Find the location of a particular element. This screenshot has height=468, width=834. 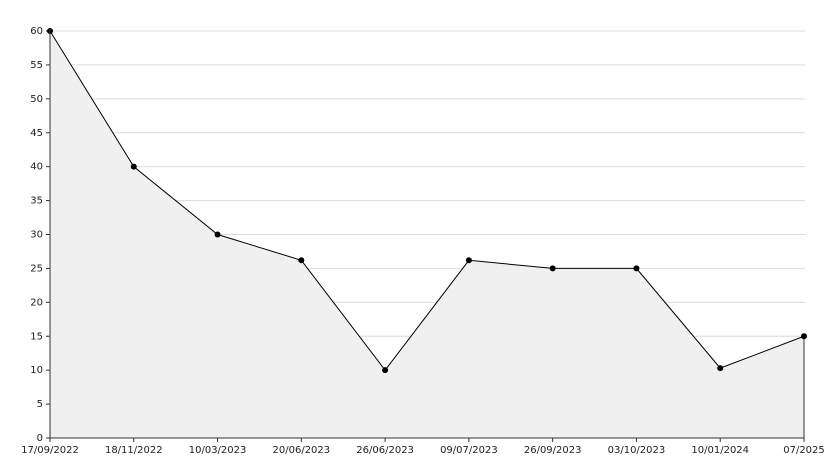

x-tick-label: 07/2025 is located at coordinates (804, 450).